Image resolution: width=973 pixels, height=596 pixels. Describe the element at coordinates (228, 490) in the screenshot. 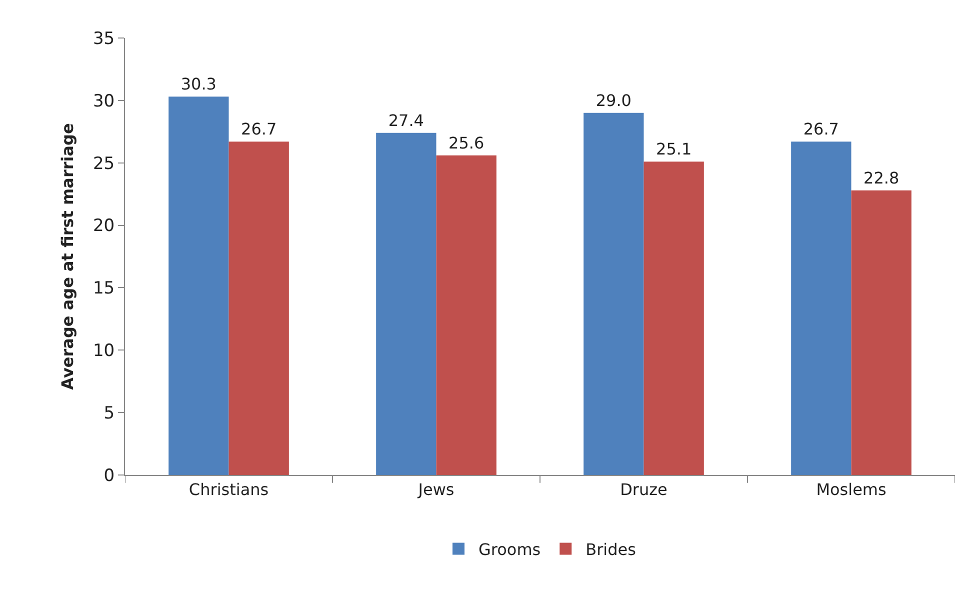

I see `x-tick-label: Christians` at that location.